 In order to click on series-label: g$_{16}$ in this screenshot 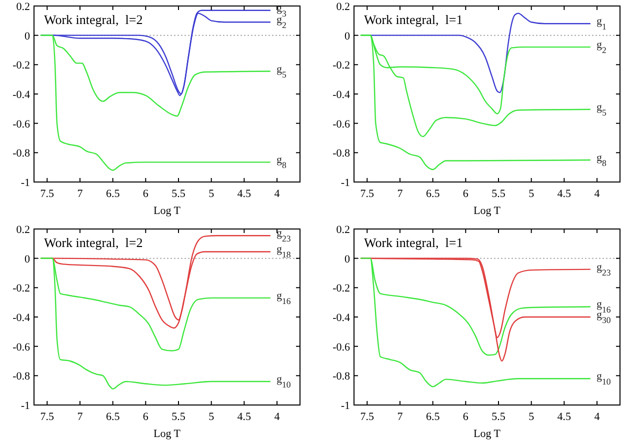, I will do `click(284, 298)`.